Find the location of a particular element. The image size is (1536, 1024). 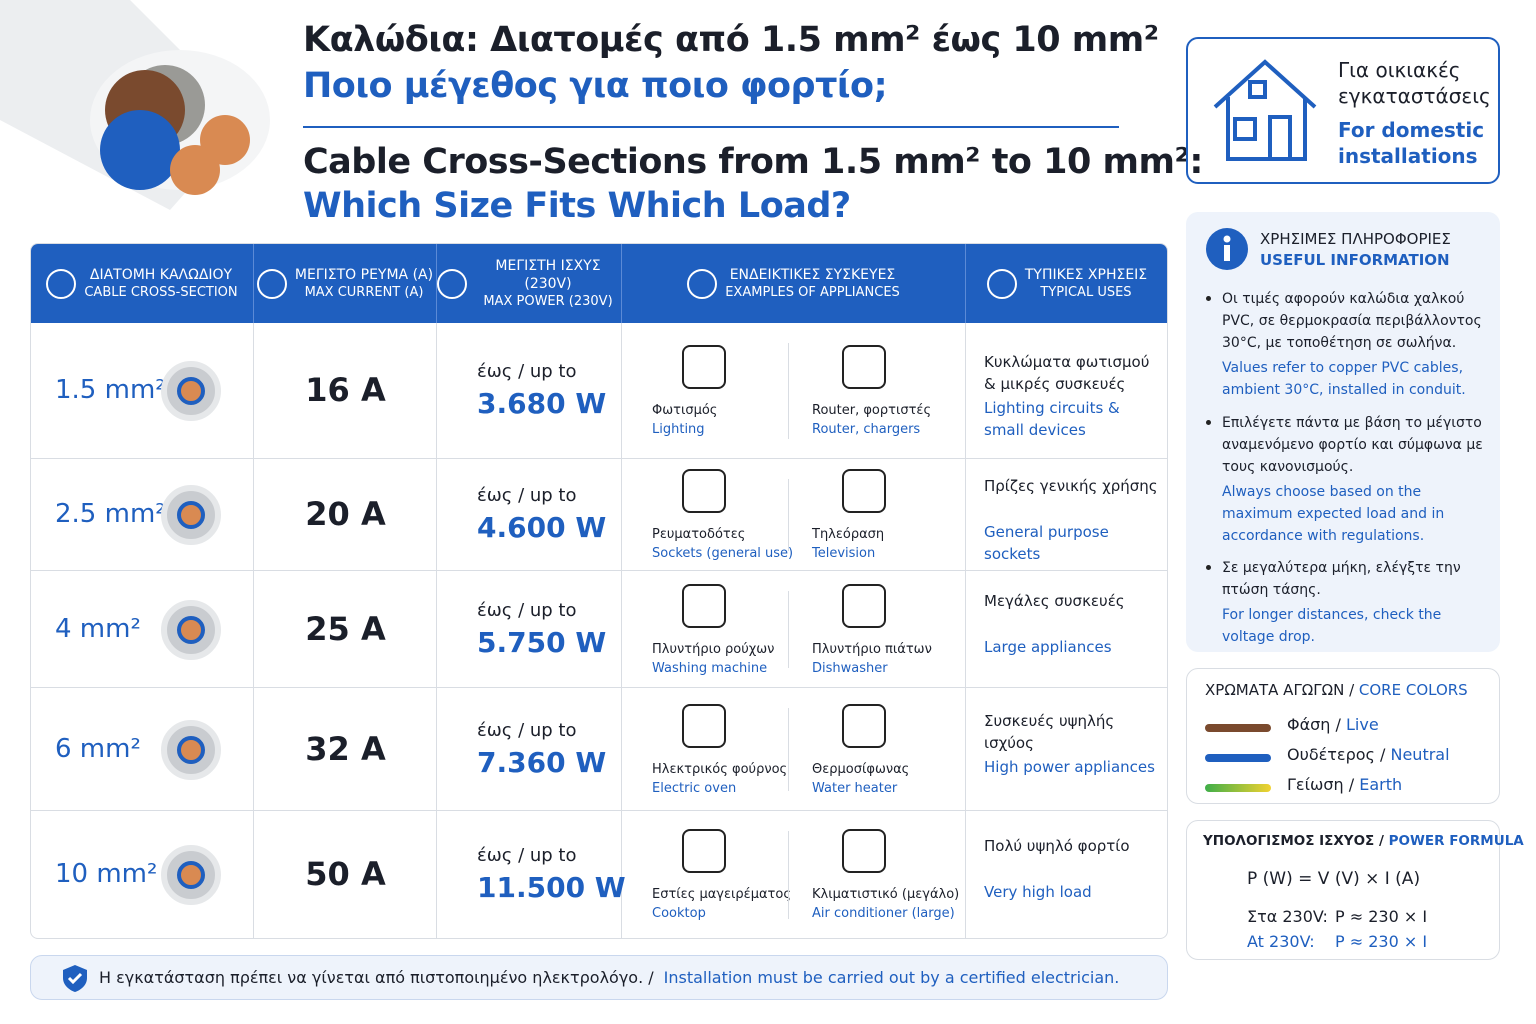

current: 25 A is located at coordinates (345, 628).